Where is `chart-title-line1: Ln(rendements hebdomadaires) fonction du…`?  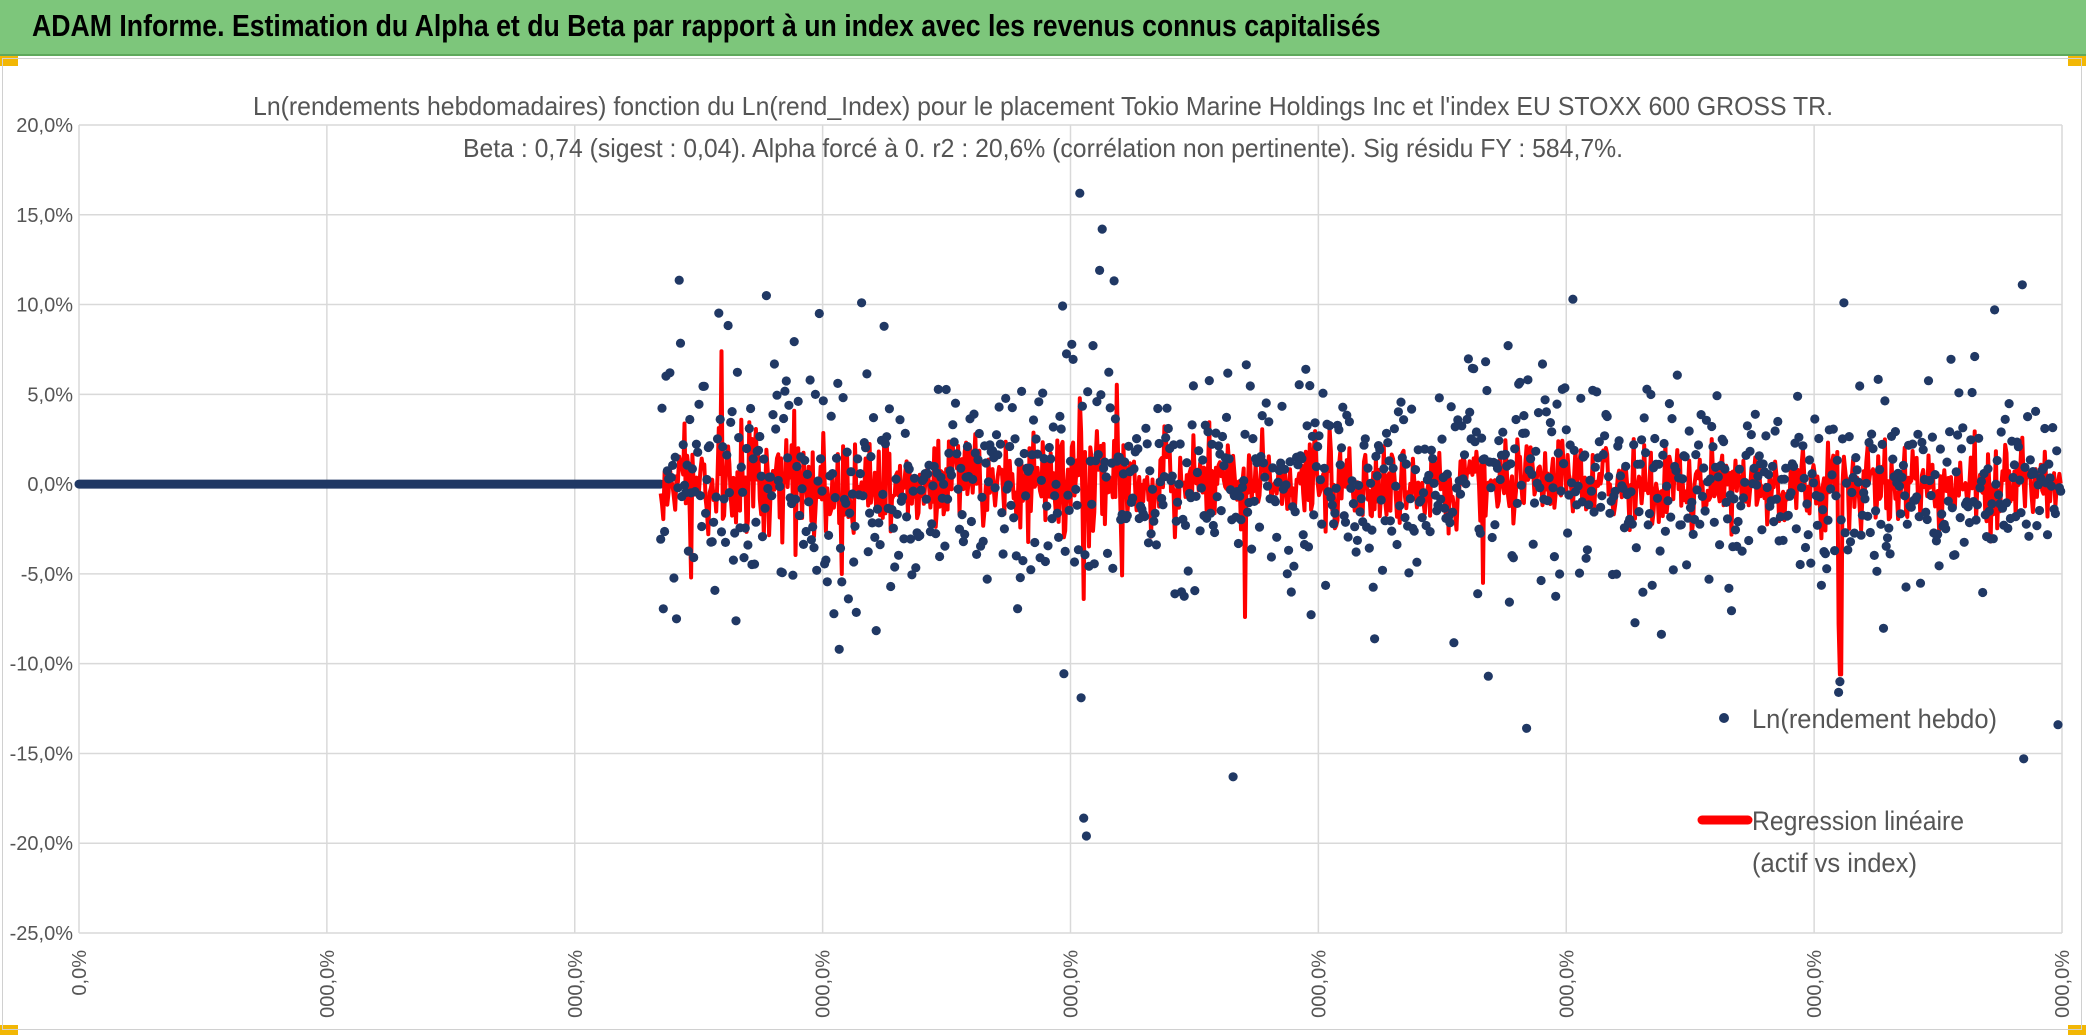 chart-title-line1: Ln(rendements hebdomadaires) fonction du… is located at coordinates (1043, 106).